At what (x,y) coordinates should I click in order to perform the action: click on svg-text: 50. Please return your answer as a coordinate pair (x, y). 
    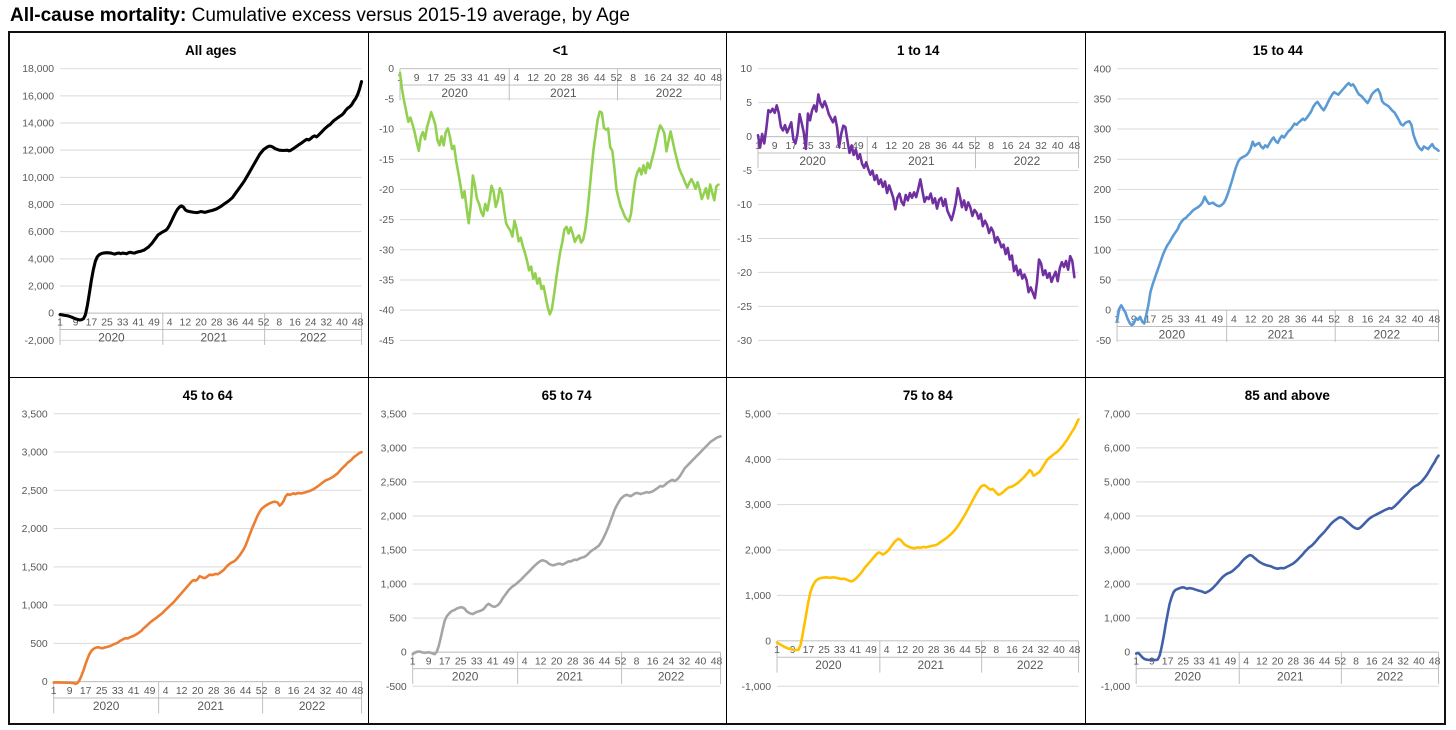
    Looking at the image, I should click on (1105, 281).